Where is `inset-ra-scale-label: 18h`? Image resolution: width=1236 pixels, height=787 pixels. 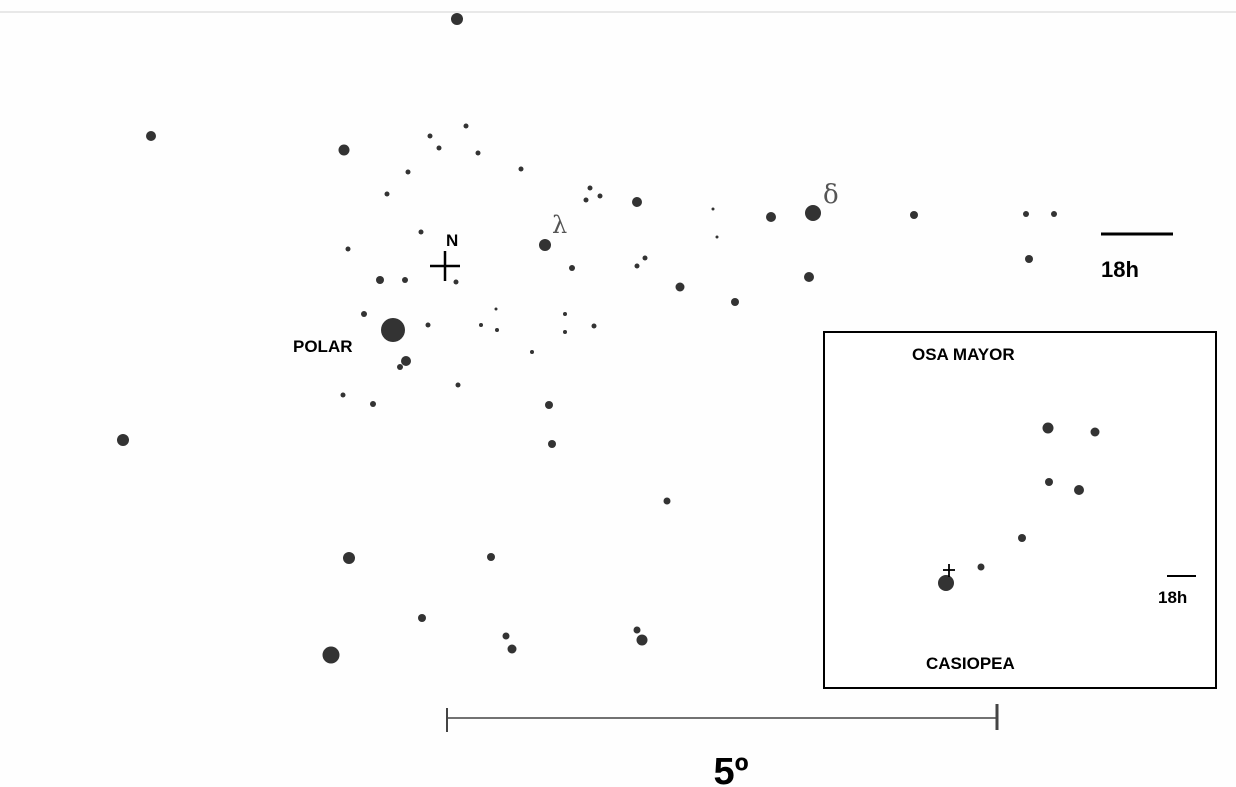
inset-ra-scale-label: 18h is located at coordinates (1172, 597).